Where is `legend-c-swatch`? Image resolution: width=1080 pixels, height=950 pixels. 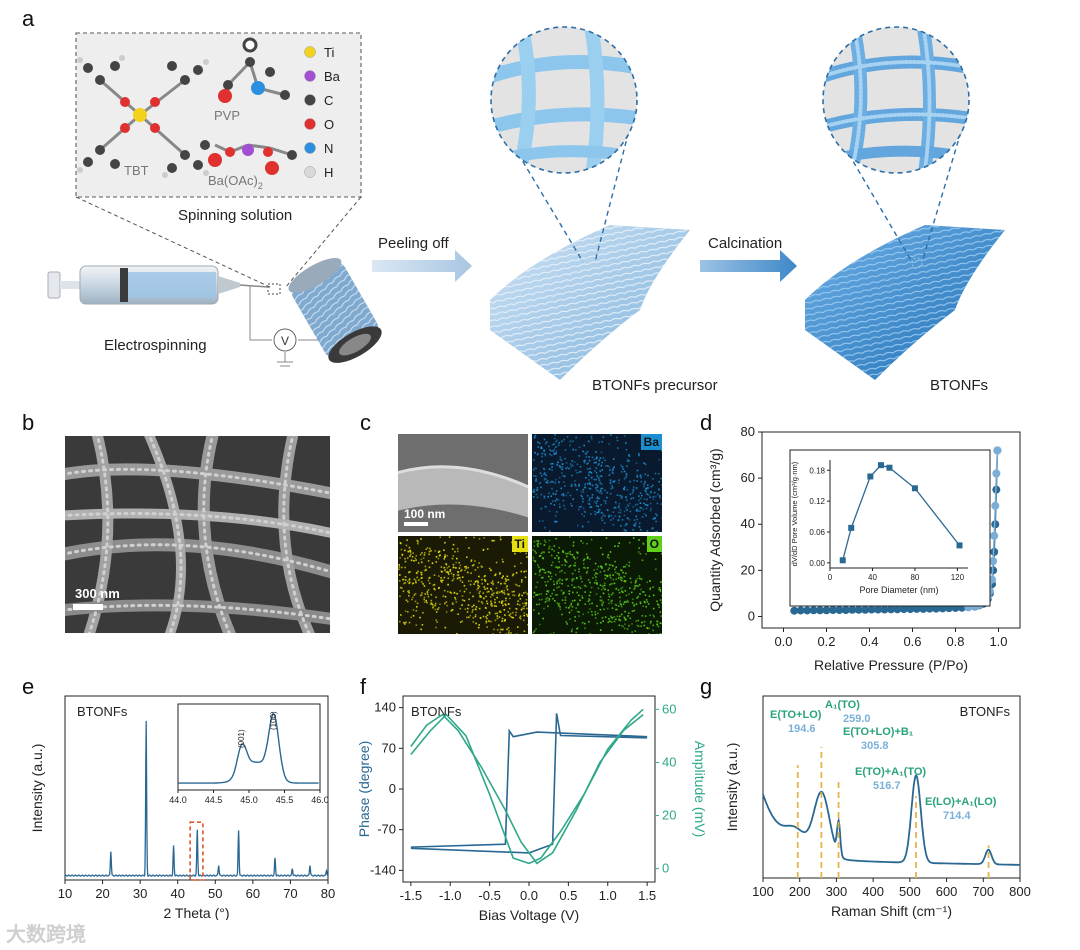
legend-c-swatch is located at coordinates (310, 100).